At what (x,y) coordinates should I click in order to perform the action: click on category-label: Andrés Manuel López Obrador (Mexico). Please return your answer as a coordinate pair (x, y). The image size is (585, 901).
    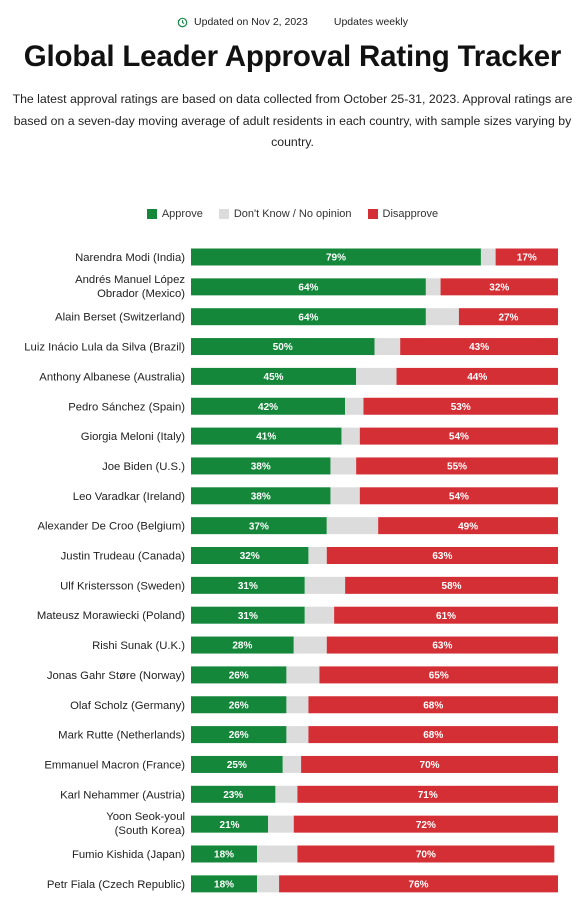
    Looking at the image, I should click on (130, 287).